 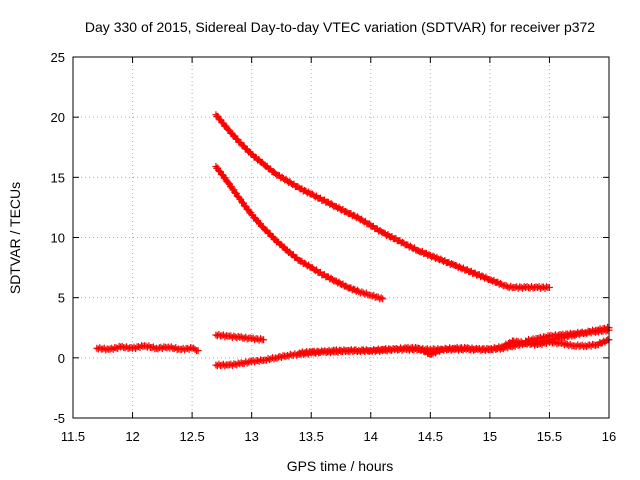 What do you see at coordinates (132, 436) in the screenshot?
I see `x-tick-label: 12` at bounding box center [132, 436].